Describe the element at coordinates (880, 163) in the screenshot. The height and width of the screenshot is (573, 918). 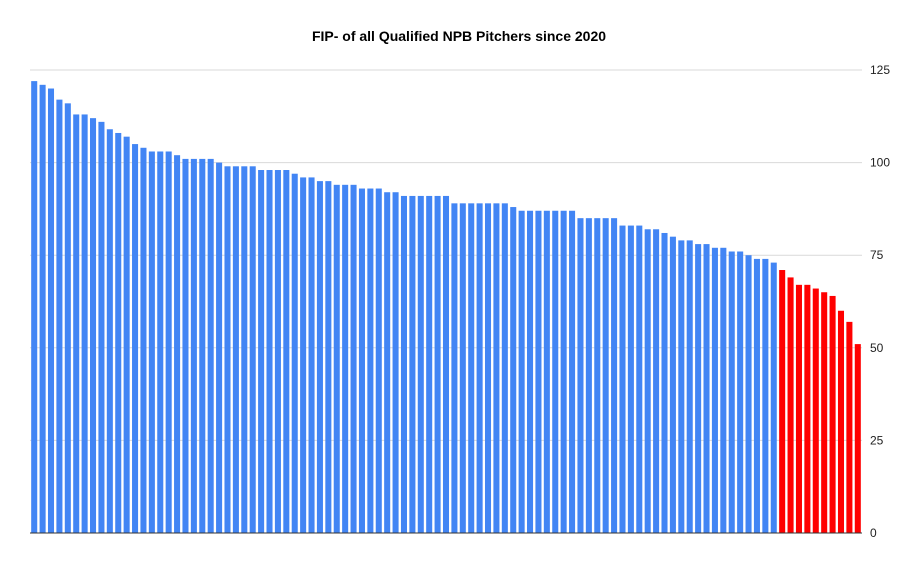
I see `y-tick-label: 100` at that location.